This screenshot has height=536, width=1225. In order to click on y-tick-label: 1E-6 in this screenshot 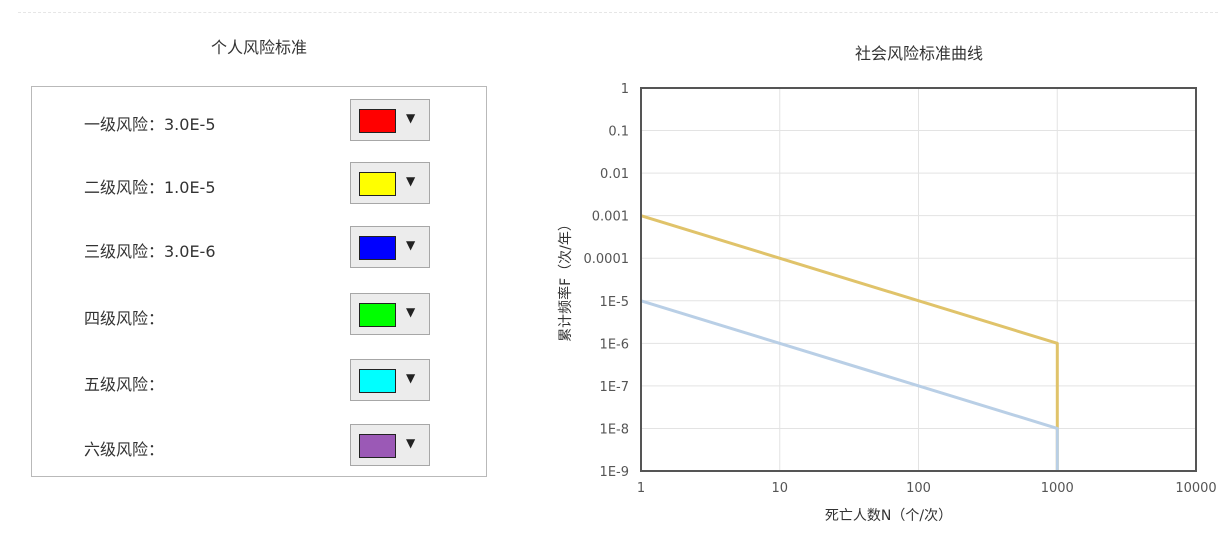, I will do `click(614, 344)`.